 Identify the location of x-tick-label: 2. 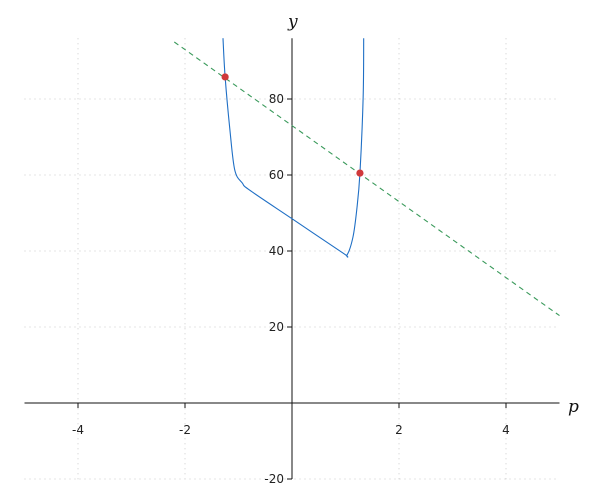
(399, 430).